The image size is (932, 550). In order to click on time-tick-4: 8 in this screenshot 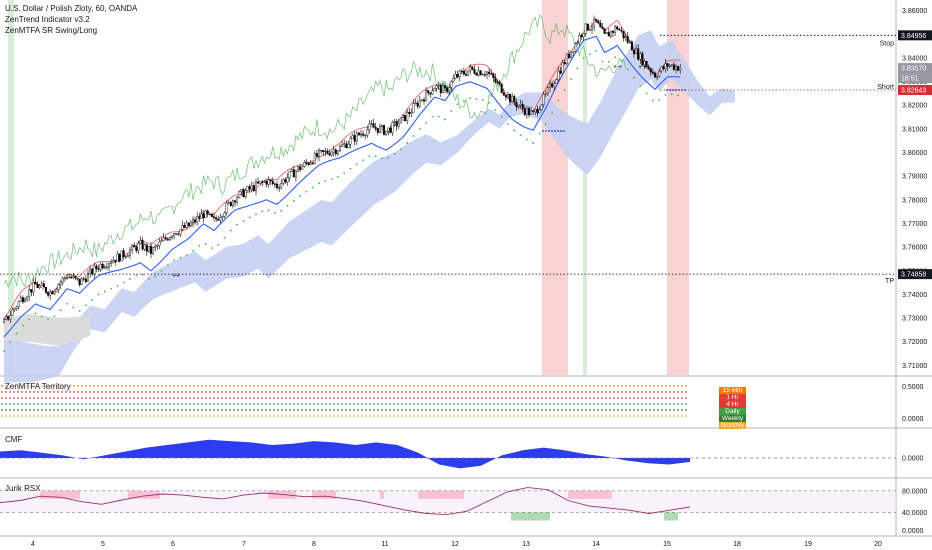, I will do `click(314, 544)`.